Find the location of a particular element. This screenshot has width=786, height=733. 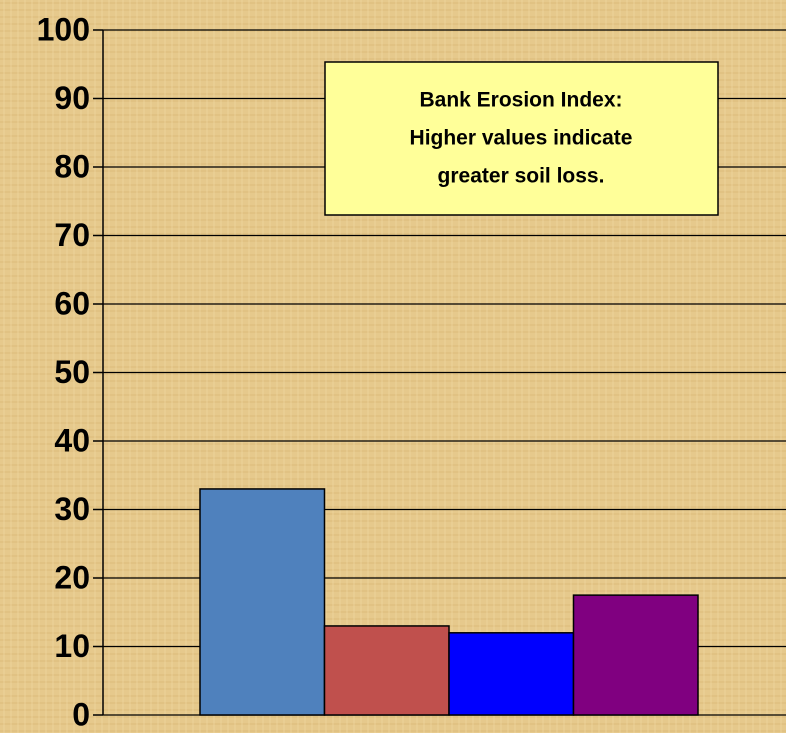

y-tick-label: 80 is located at coordinates (72, 166).